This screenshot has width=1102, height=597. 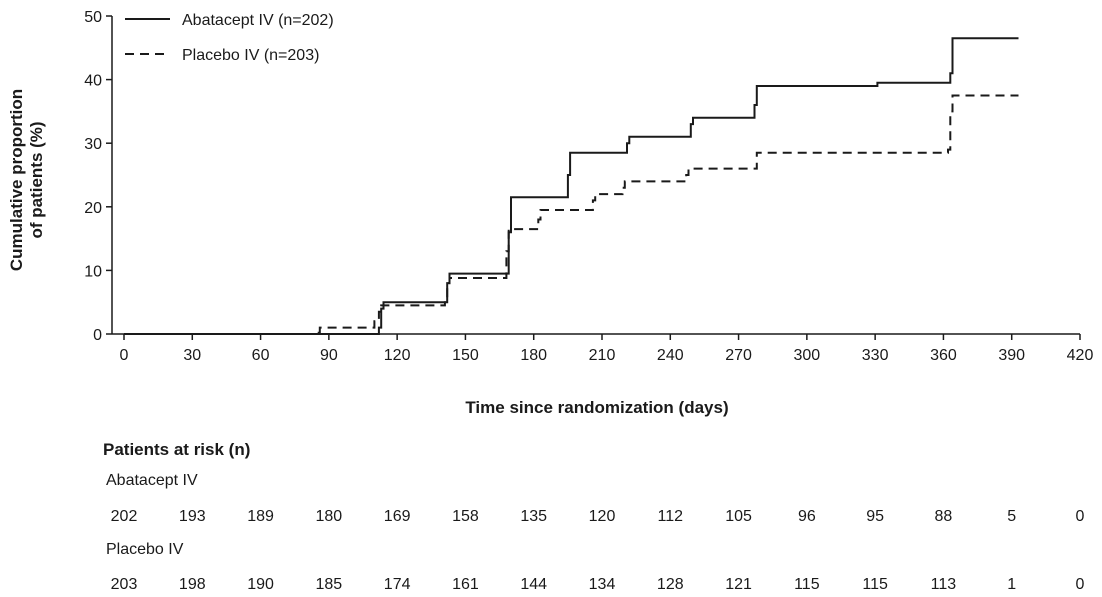 I want to click on risk-value: 88, so click(x=943, y=516).